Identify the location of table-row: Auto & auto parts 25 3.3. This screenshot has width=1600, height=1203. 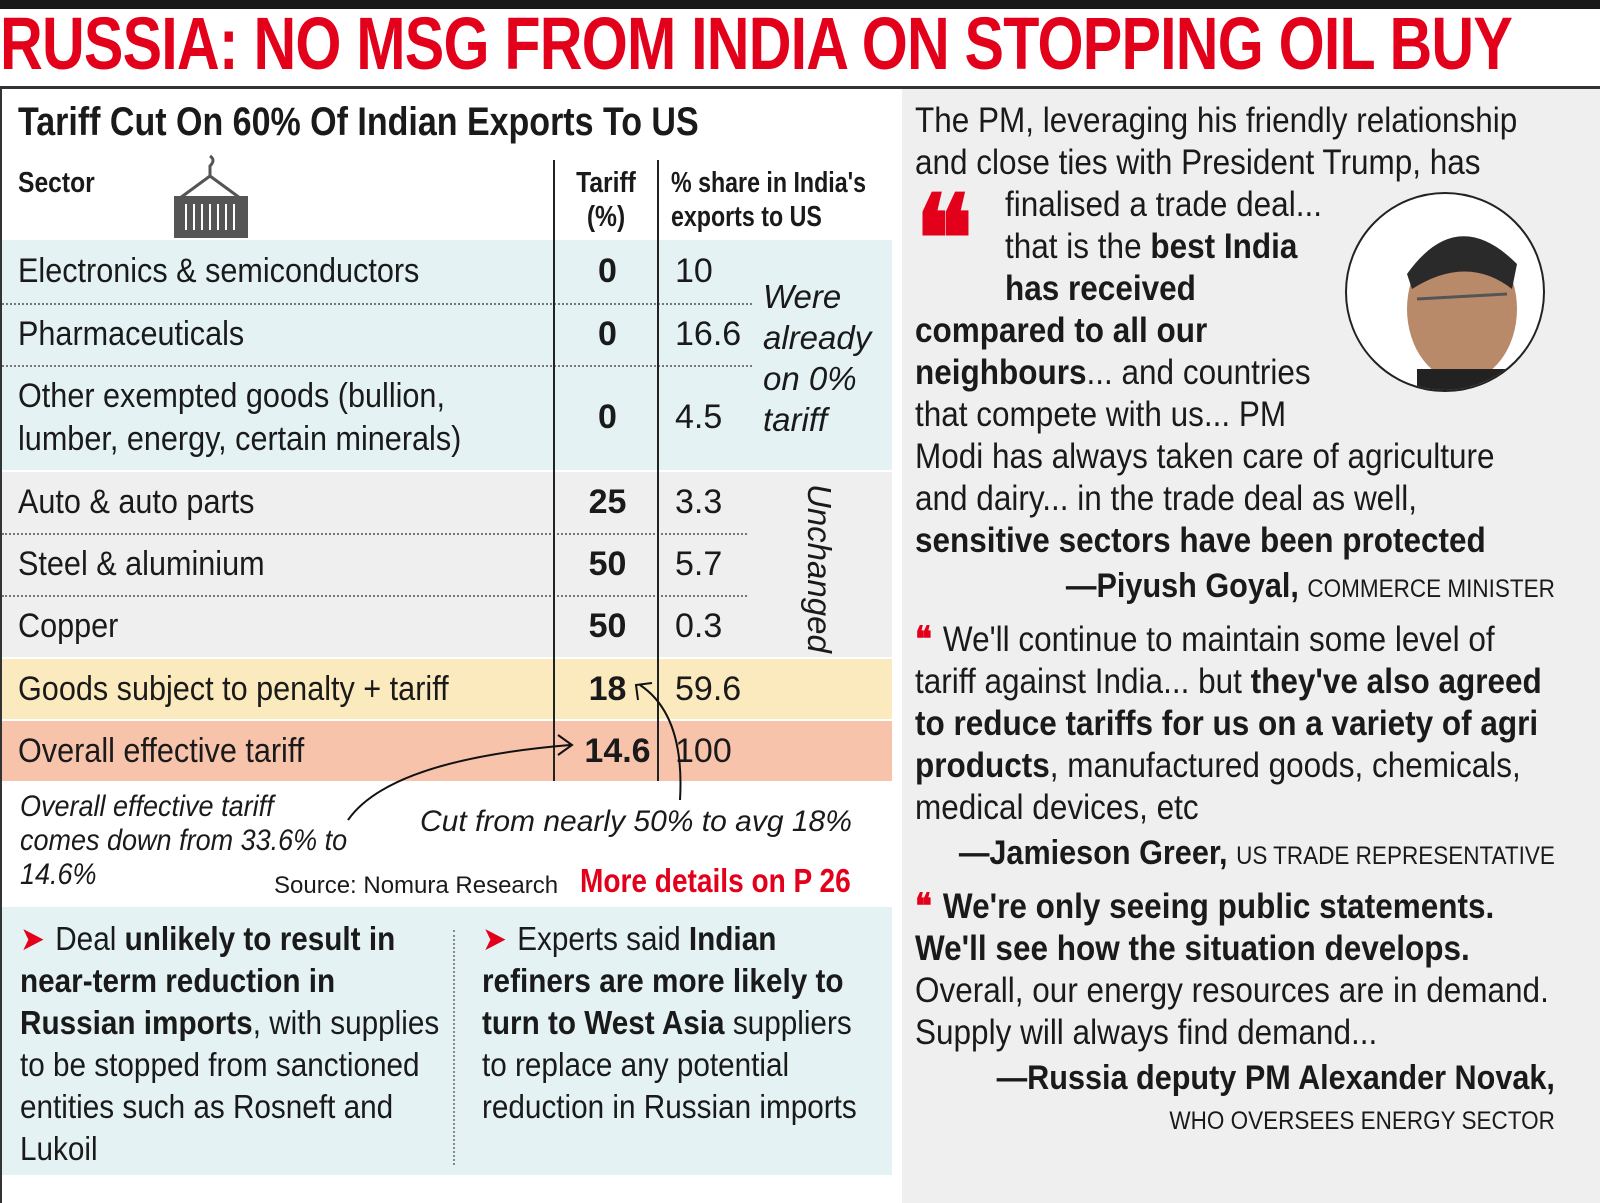
(447, 502).